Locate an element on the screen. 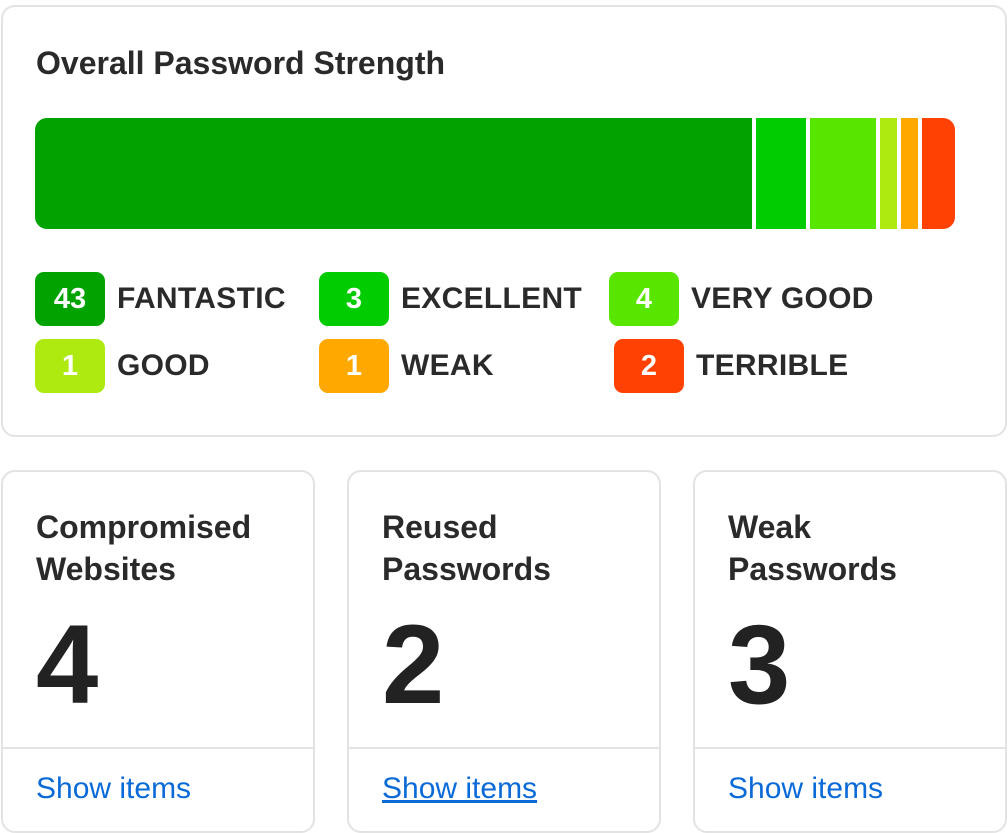 Image resolution: width=1008 pixels, height=833 pixels. legend-item: 2 TERRIBLE is located at coordinates (731, 366).